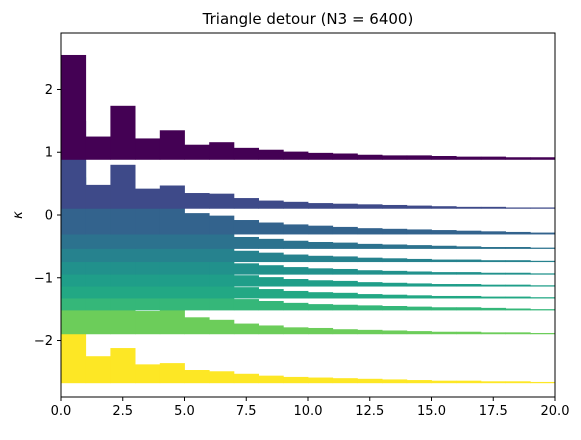  Describe the element at coordinates (49, 90) in the screenshot. I see `y-tick-label: 2` at that location.